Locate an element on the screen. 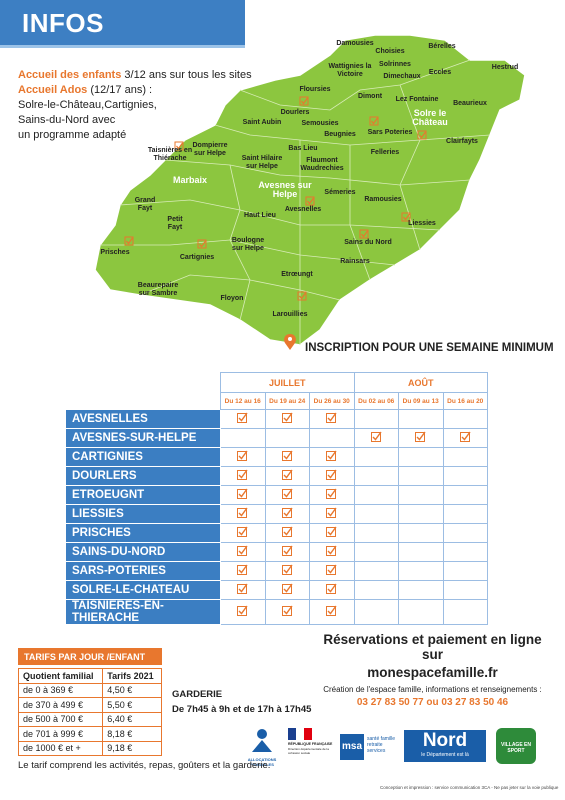 The image size is (565, 800). intro-label: Accueil Ados is located at coordinates (53, 90).